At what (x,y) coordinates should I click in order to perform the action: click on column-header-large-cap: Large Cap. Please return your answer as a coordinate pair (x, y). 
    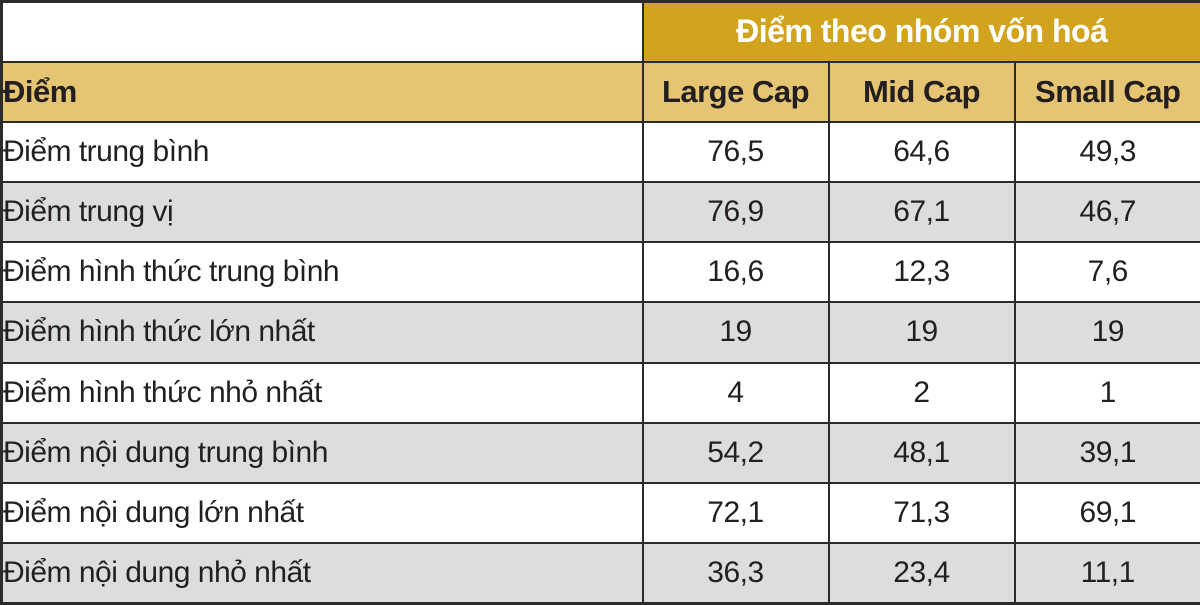
    Looking at the image, I should click on (735, 91).